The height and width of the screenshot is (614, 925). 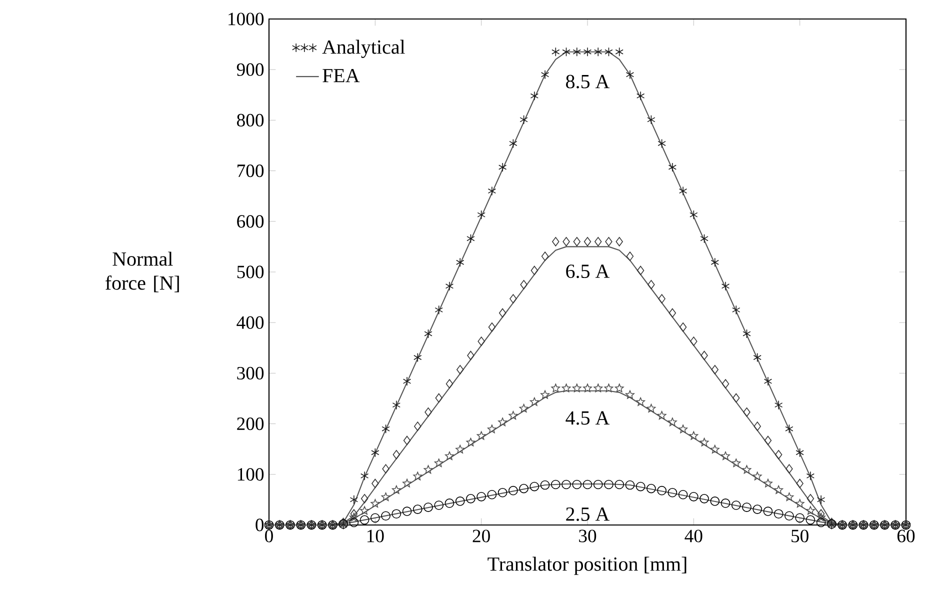 I want to click on x-tick-label: 20, so click(x=481, y=536).